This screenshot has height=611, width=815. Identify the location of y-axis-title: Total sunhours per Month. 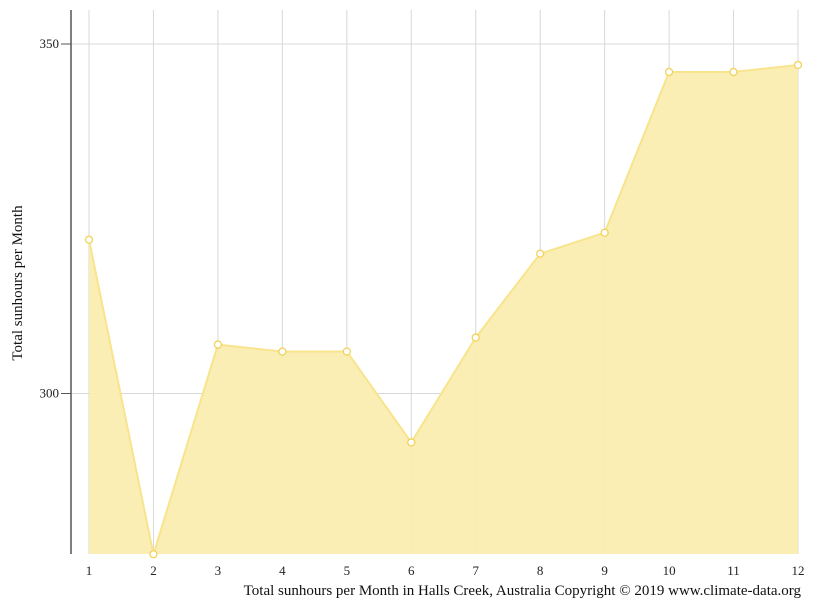
(18, 283).